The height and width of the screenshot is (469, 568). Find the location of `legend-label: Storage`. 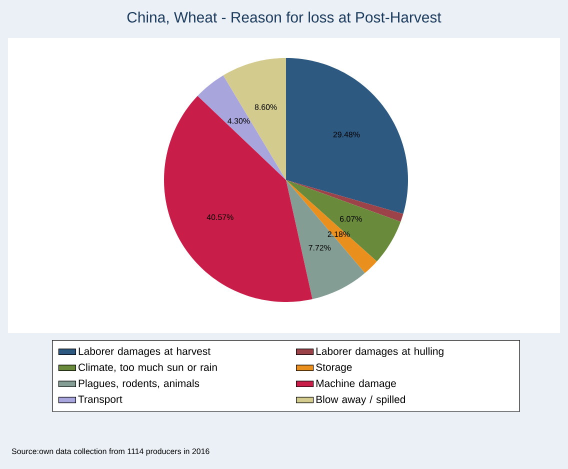

legend-label: Storage is located at coordinates (334, 368).